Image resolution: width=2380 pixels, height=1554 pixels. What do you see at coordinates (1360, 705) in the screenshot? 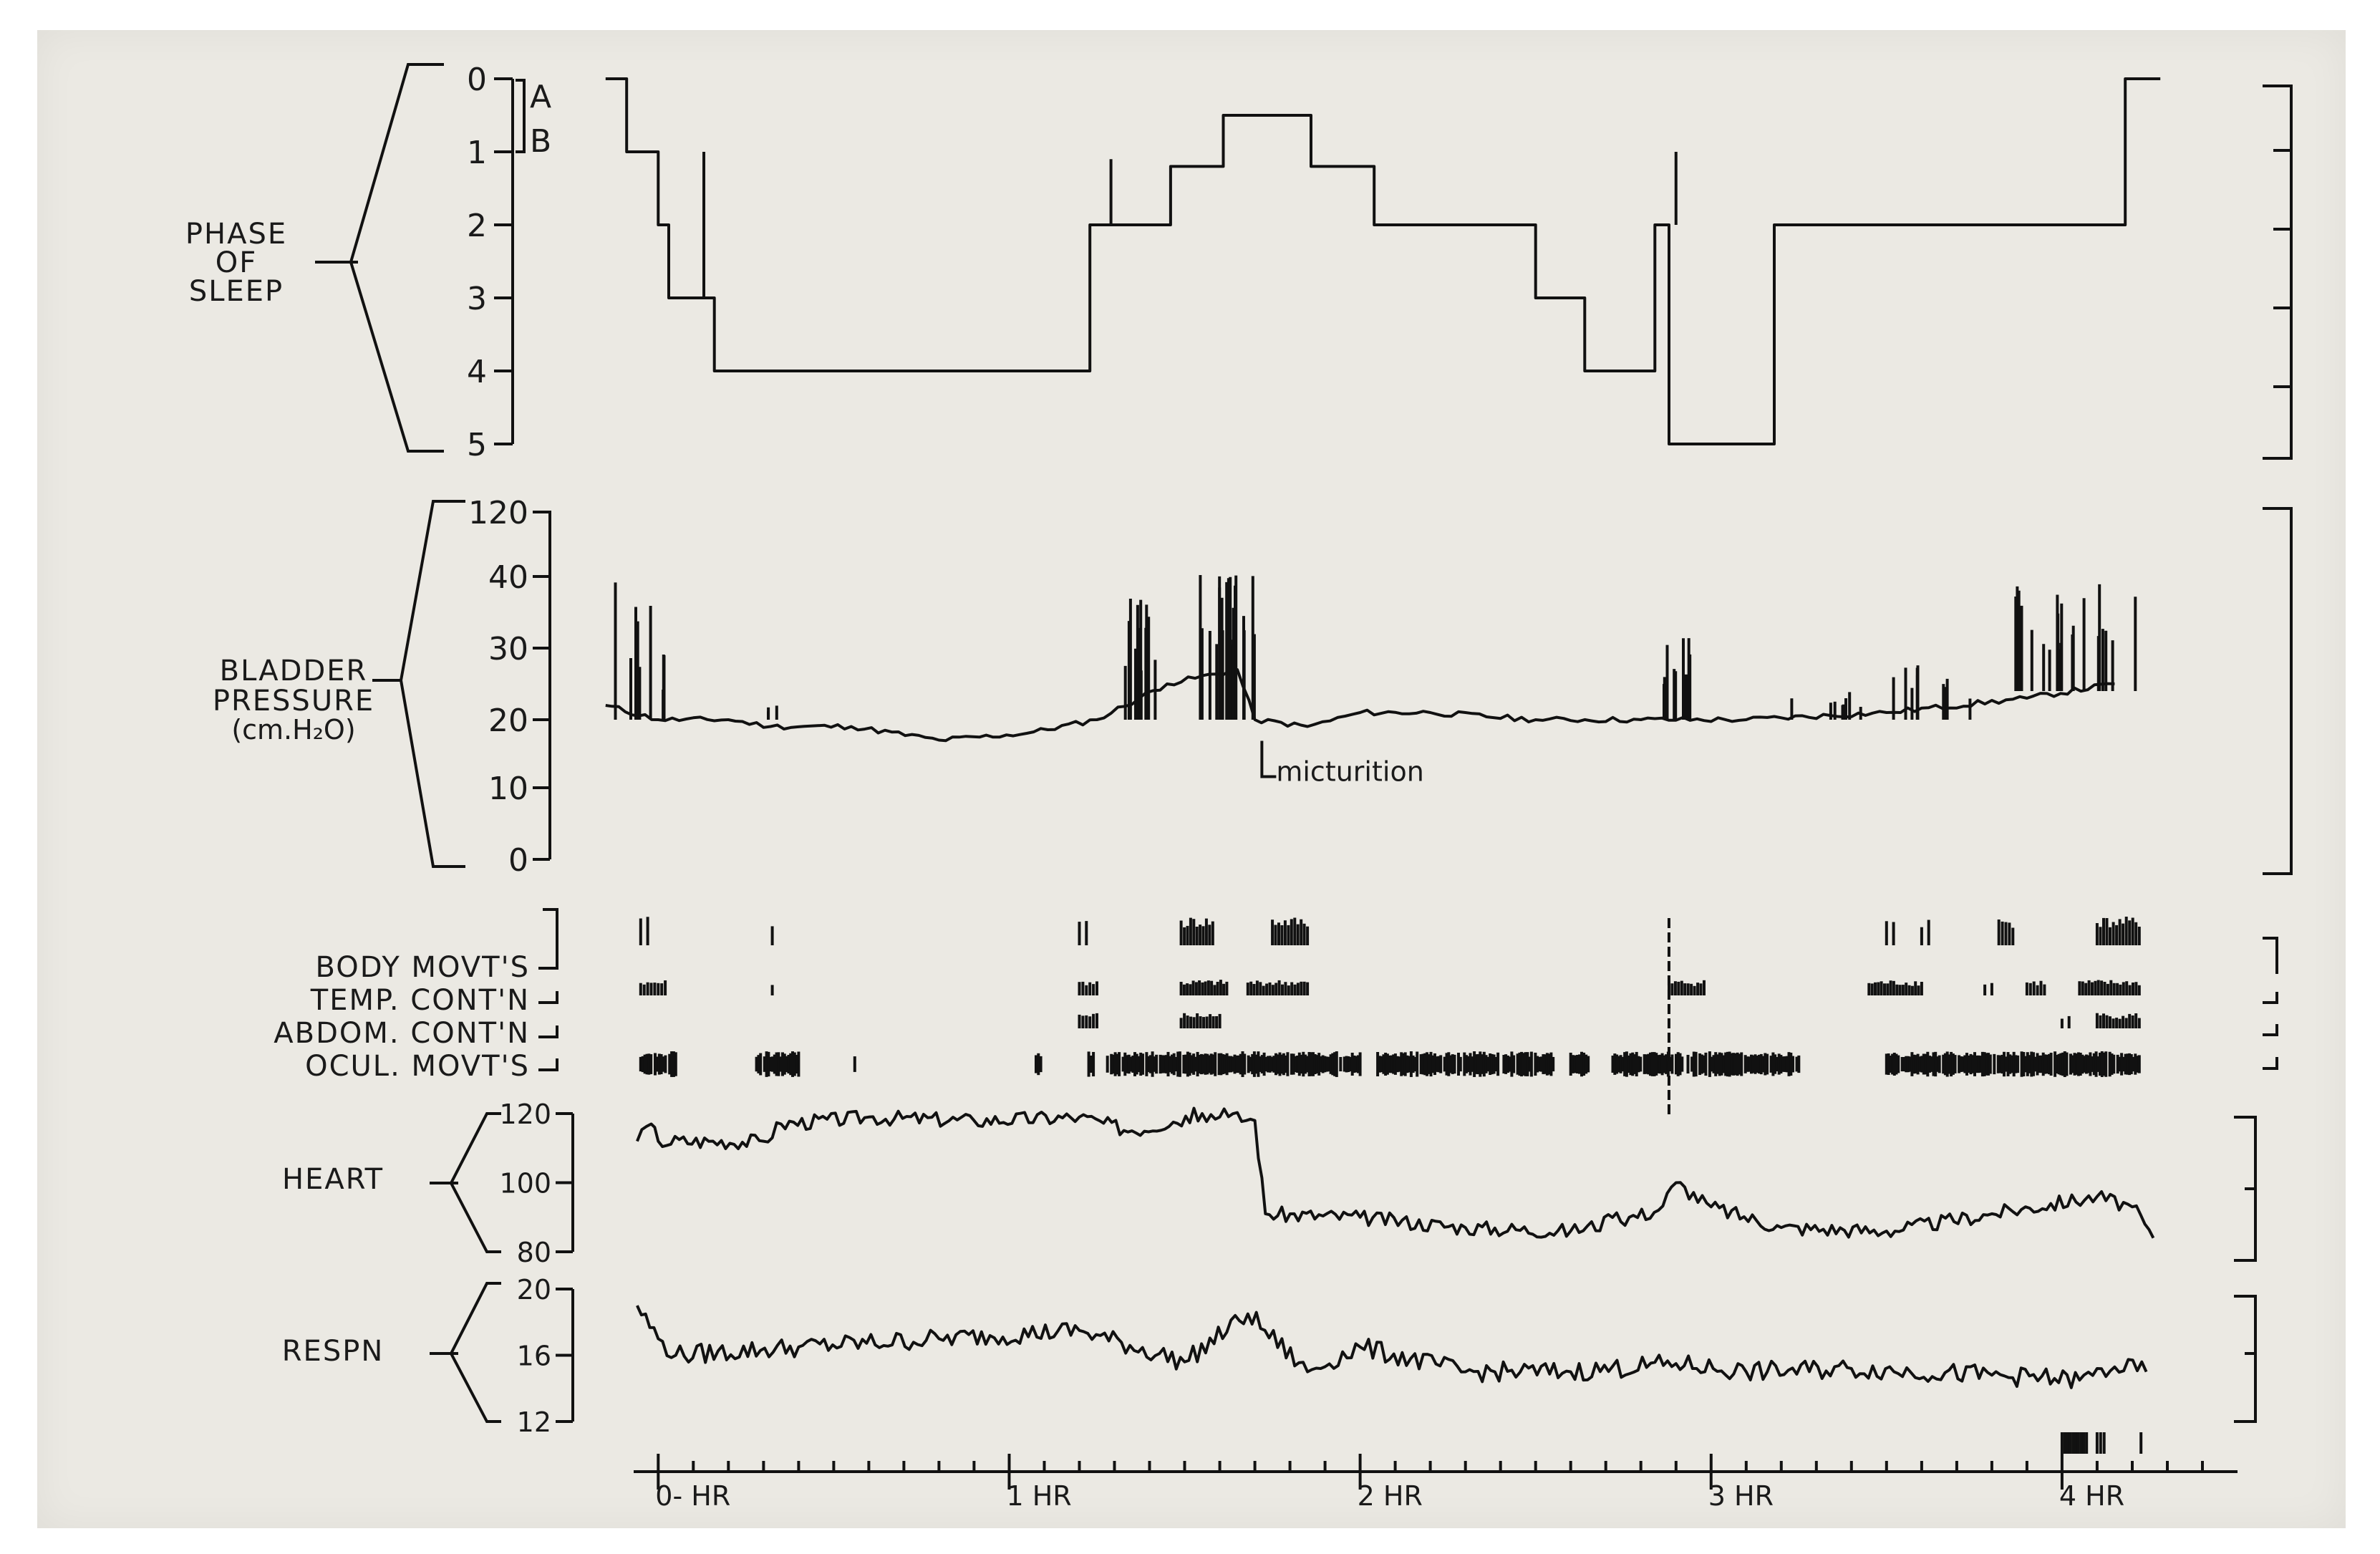
I see `bladder-pressure-series` at bounding box center [1360, 705].